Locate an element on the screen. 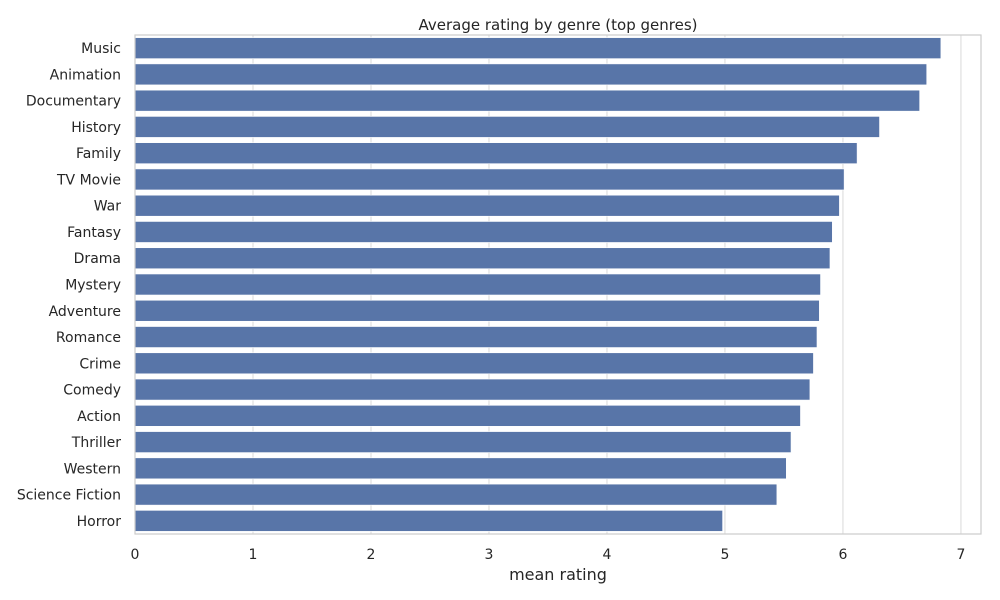 The image size is (1000, 600). y-tick-label: Adventure is located at coordinates (85, 312).